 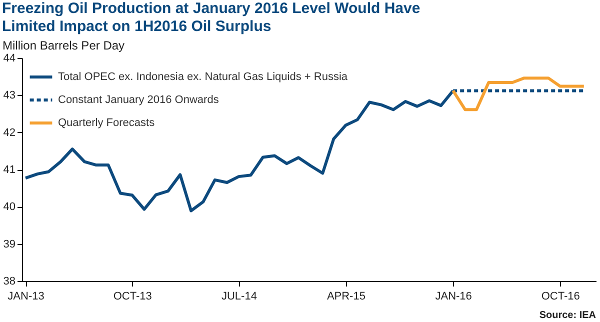 What do you see at coordinates (346, 296) in the screenshot?
I see `x-tick-label: APR-15` at bounding box center [346, 296].